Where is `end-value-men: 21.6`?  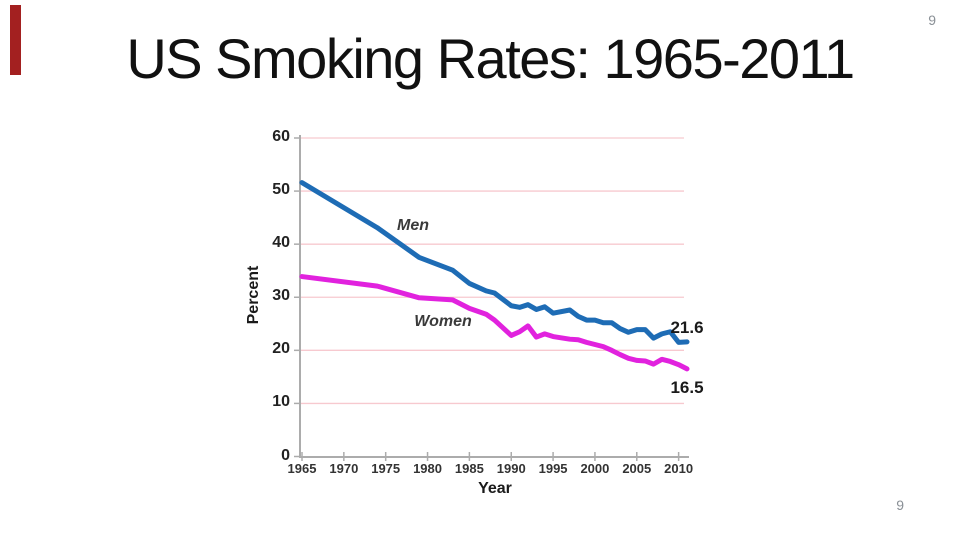 end-value-men: 21.6 is located at coordinates (687, 327).